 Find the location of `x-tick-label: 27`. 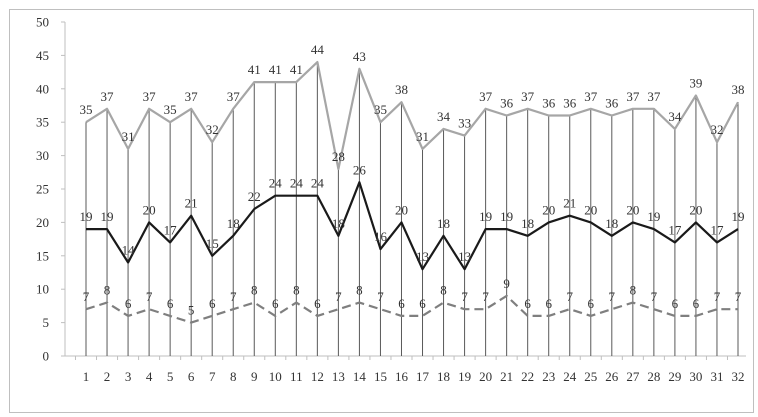

x-tick-label: 27 is located at coordinates (633, 376).